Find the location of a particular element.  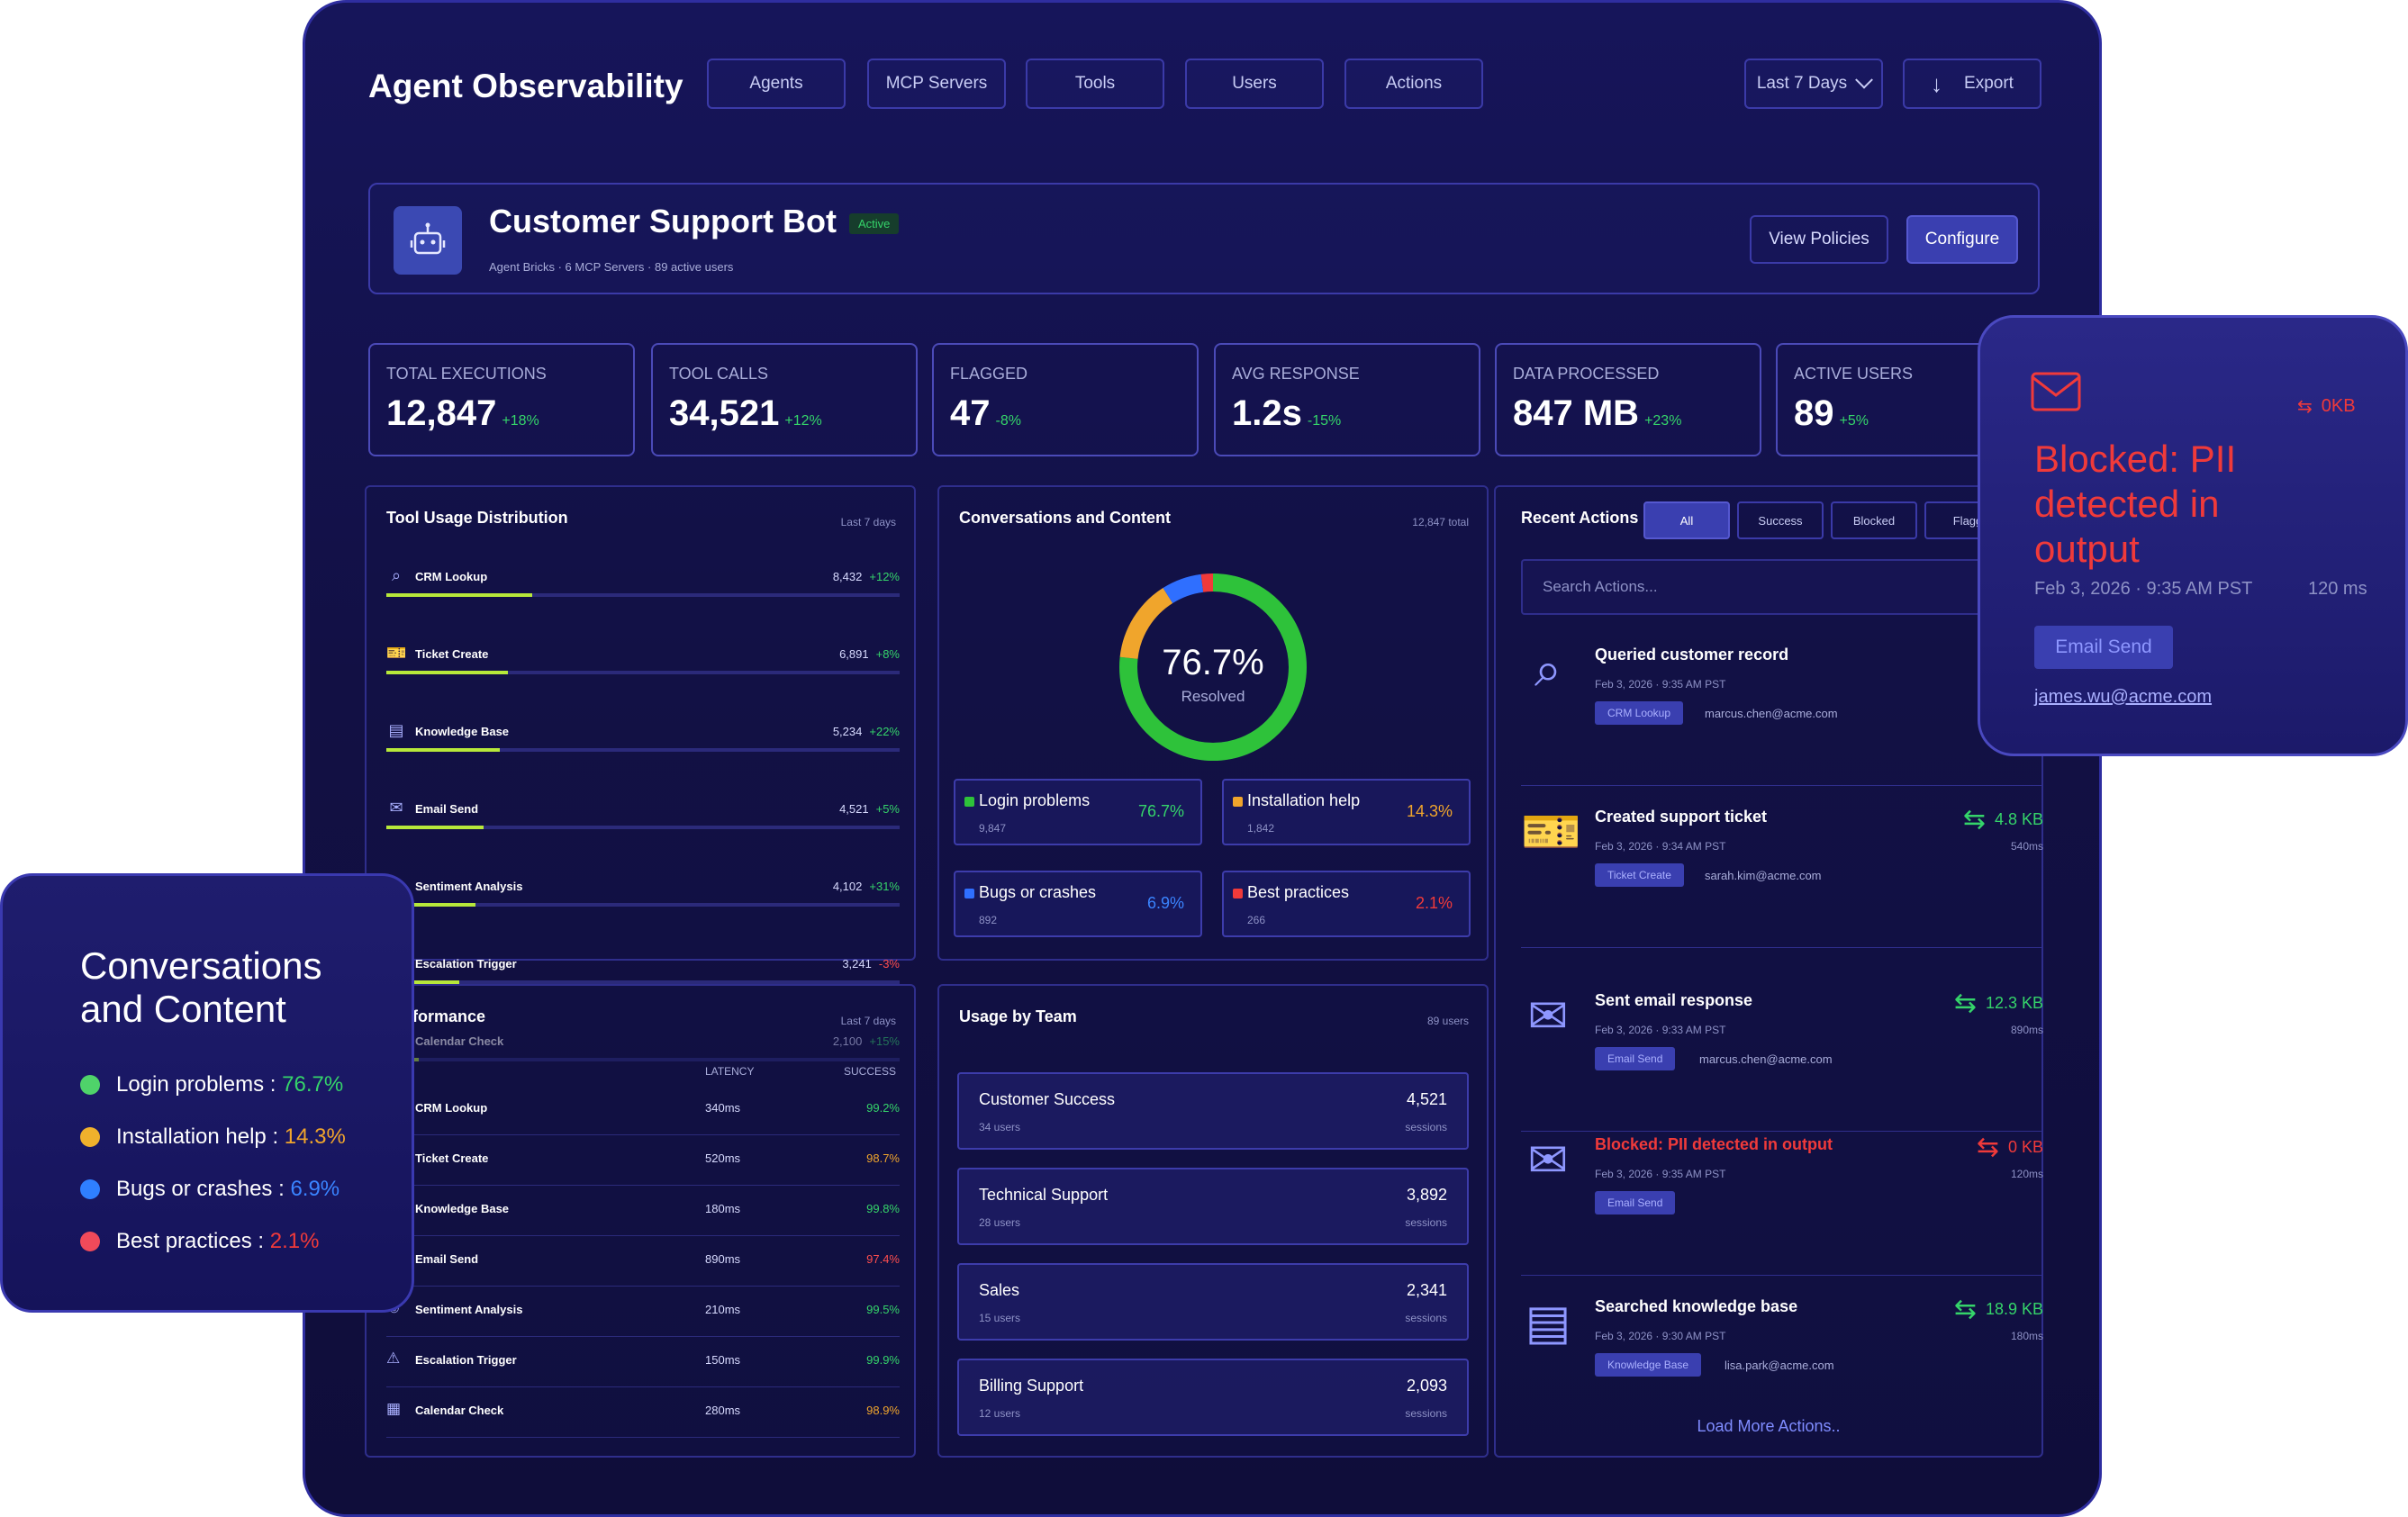

team-sessions-label: sessions is located at coordinates (1426, 1318).